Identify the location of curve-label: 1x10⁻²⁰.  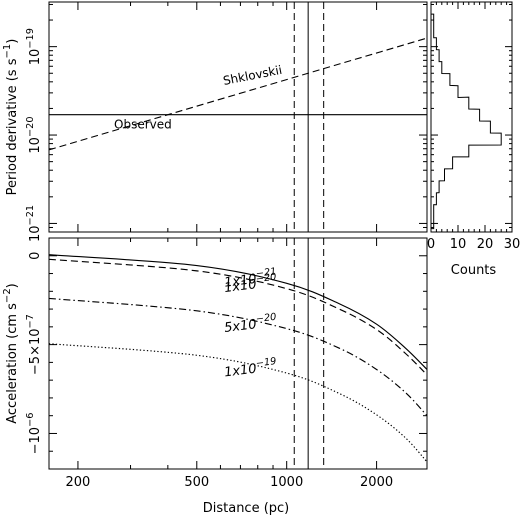
(250, 284).